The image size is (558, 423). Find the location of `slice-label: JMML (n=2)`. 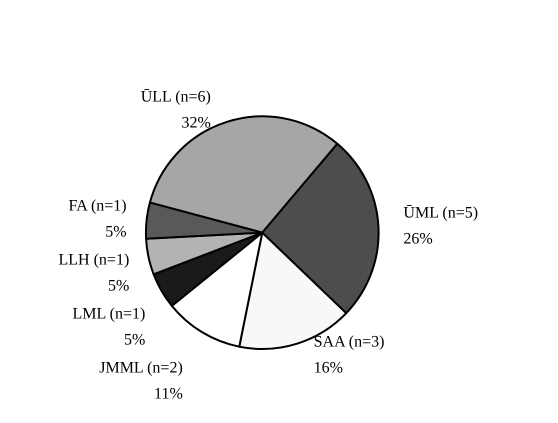

slice-label: JMML (n=2) is located at coordinates (141, 368).